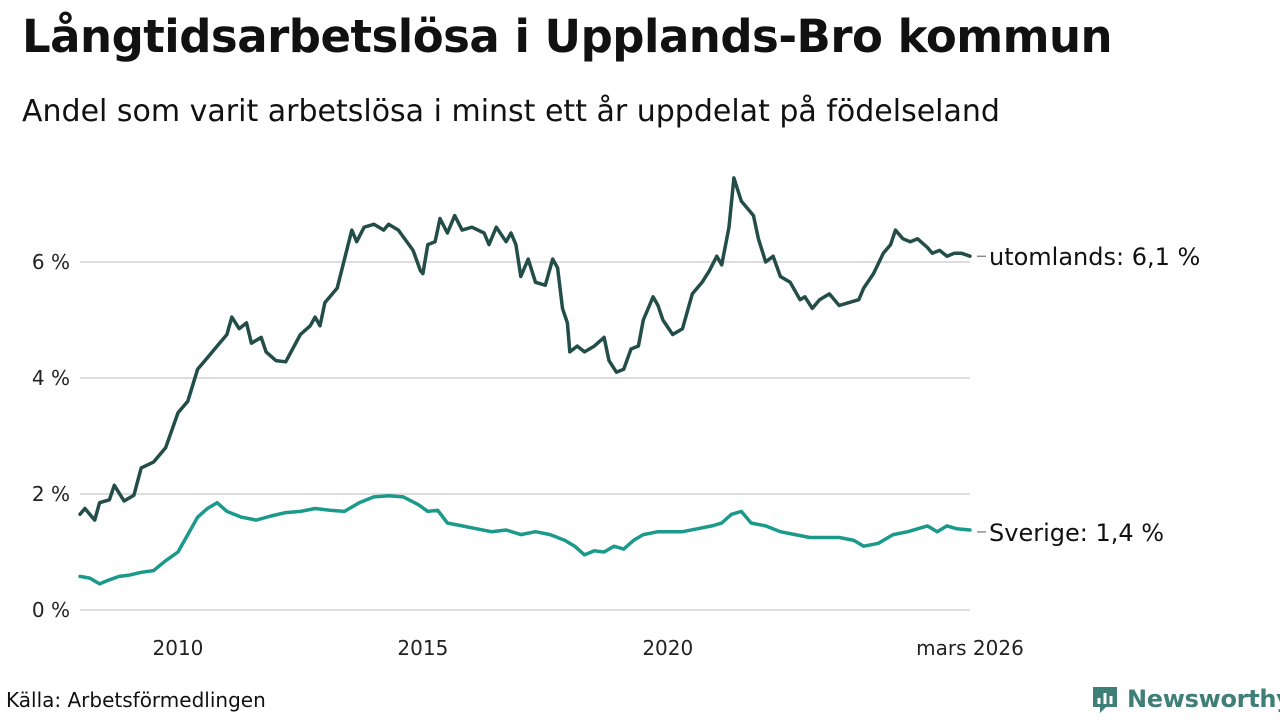 This screenshot has width=1280, height=720. I want to click on series-line-sverige, so click(525, 539).